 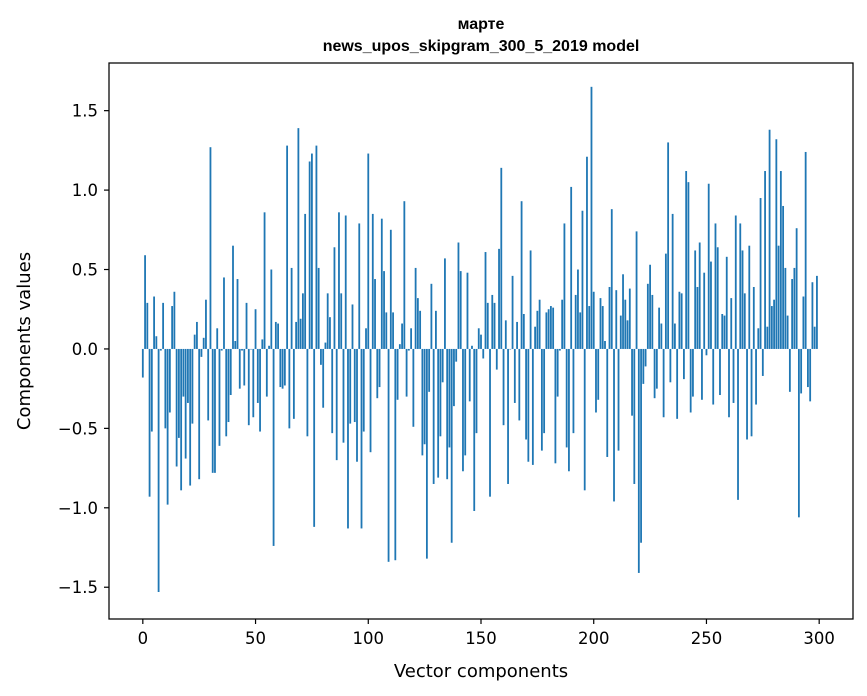 I want to click on x-tick-label: 100, so click(x=369, y=638).